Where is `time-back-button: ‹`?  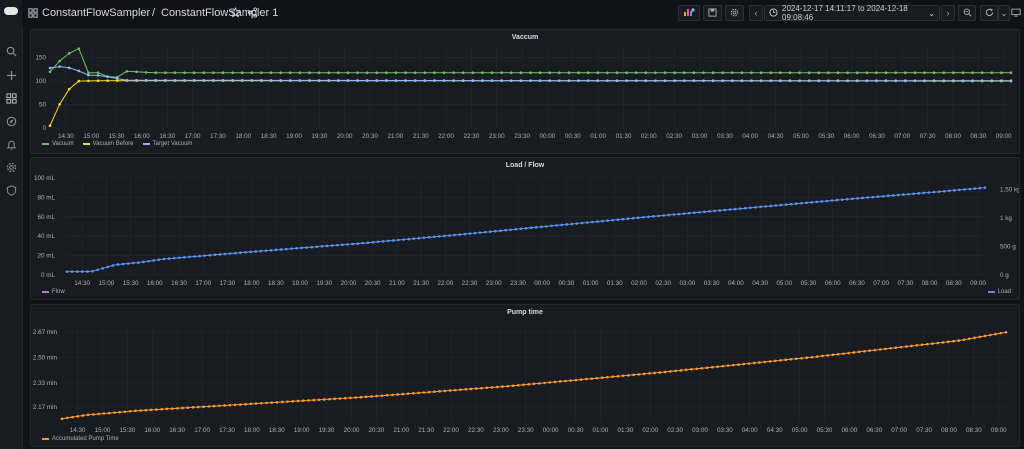
time-back-button: ‹ is located at coordinates (756, 13).